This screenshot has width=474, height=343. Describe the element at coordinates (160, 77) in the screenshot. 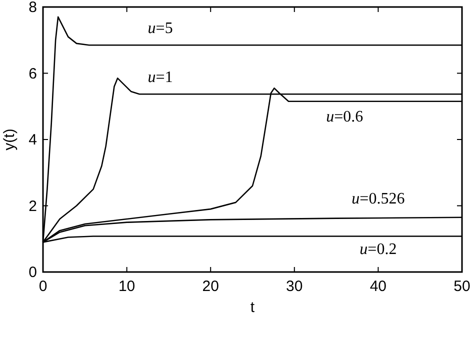

I see `series-label: u=1` at that location.